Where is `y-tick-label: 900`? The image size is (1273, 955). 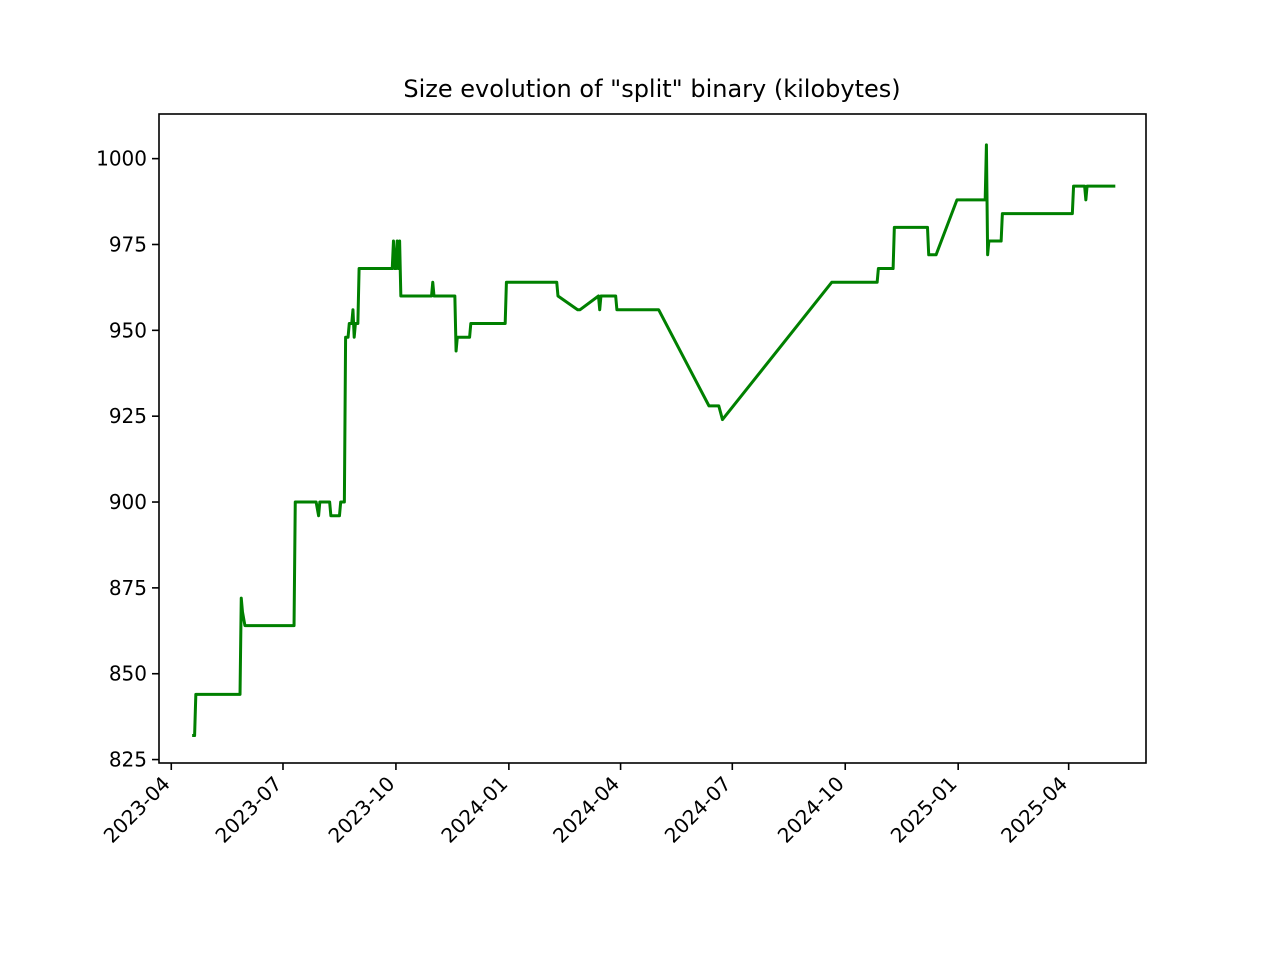
y-tick-label: 900 is located at coordinates (128, 502).